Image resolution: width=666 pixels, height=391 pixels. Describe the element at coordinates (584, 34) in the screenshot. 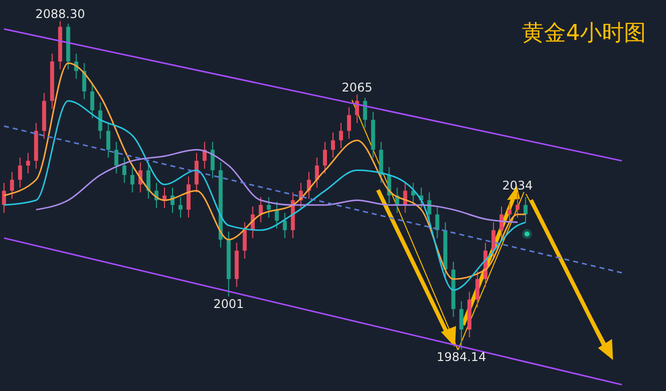

I see `text: 黄金4小时图` at that location.